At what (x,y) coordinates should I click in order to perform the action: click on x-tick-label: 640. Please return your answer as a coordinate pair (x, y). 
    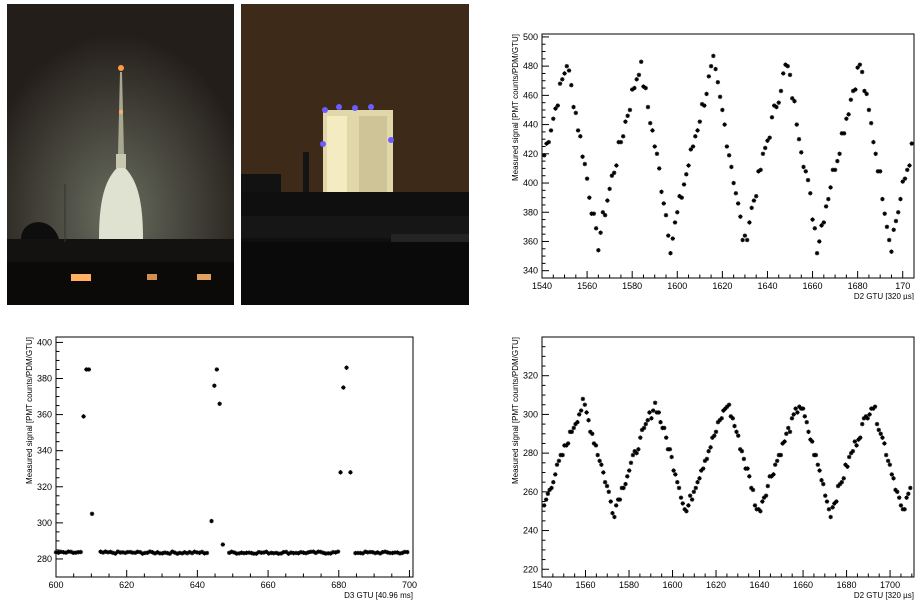
    Looking at the image, I should click on (197, 585).